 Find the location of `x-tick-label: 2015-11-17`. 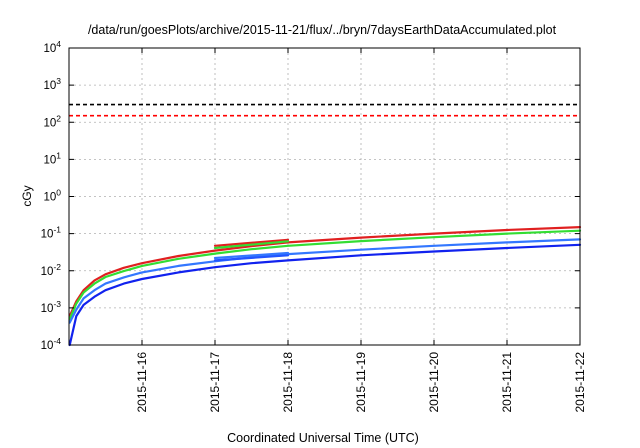

x-tick-label: 2015-11-17 is located at coordinates (215, 382).